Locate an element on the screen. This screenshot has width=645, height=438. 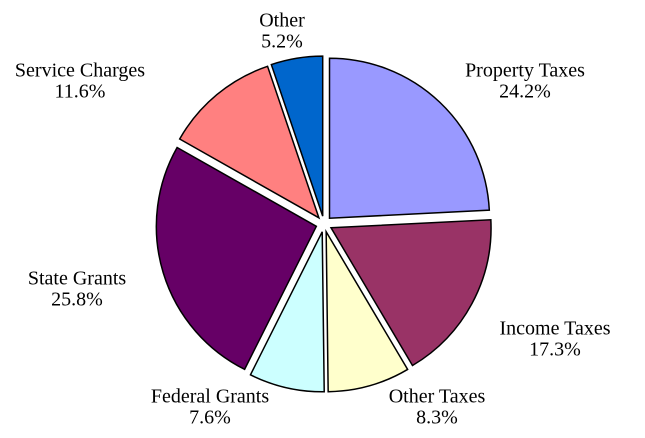
slice-value-label: 24.2% is located at coordinates (525, 92).